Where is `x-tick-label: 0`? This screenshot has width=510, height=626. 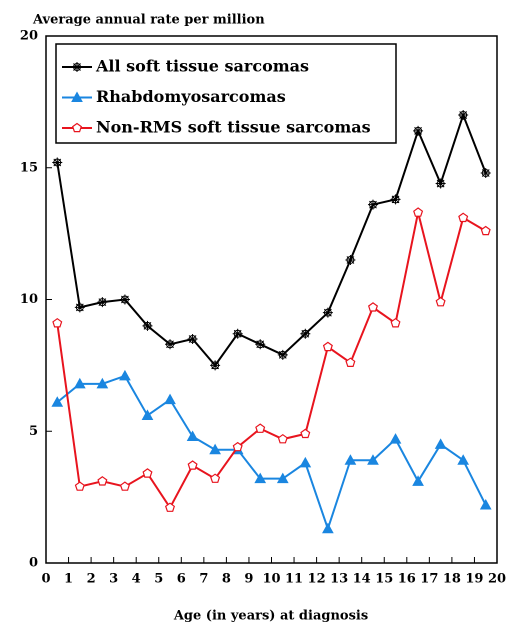
x-tick-label: 0 is located at coordinates (45, 579).